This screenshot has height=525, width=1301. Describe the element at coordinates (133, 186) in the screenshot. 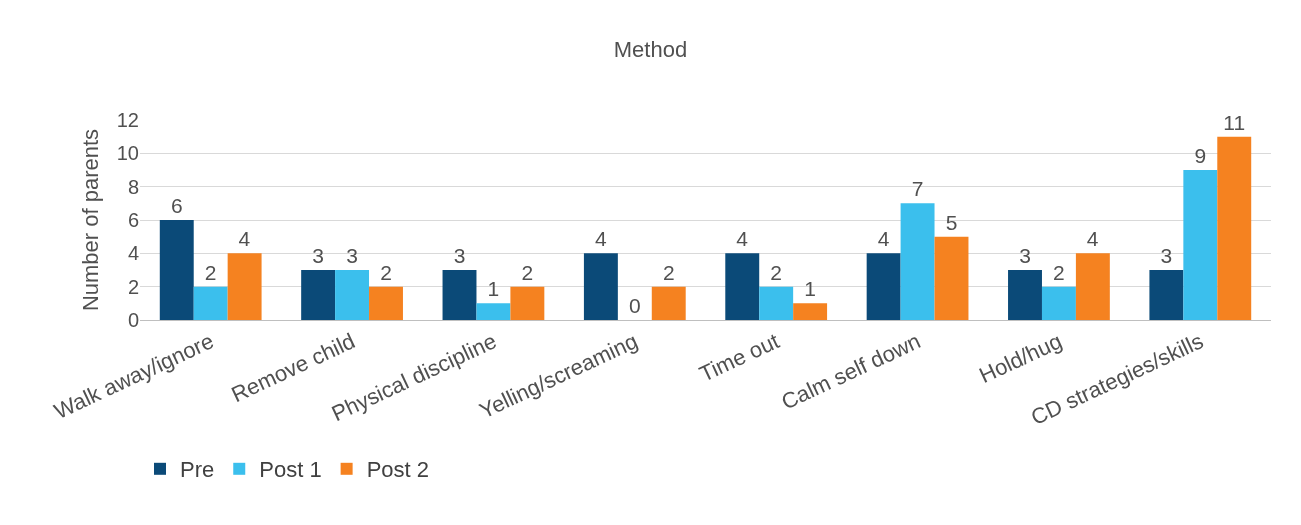

I see `y-tick-label: 8` at that location.